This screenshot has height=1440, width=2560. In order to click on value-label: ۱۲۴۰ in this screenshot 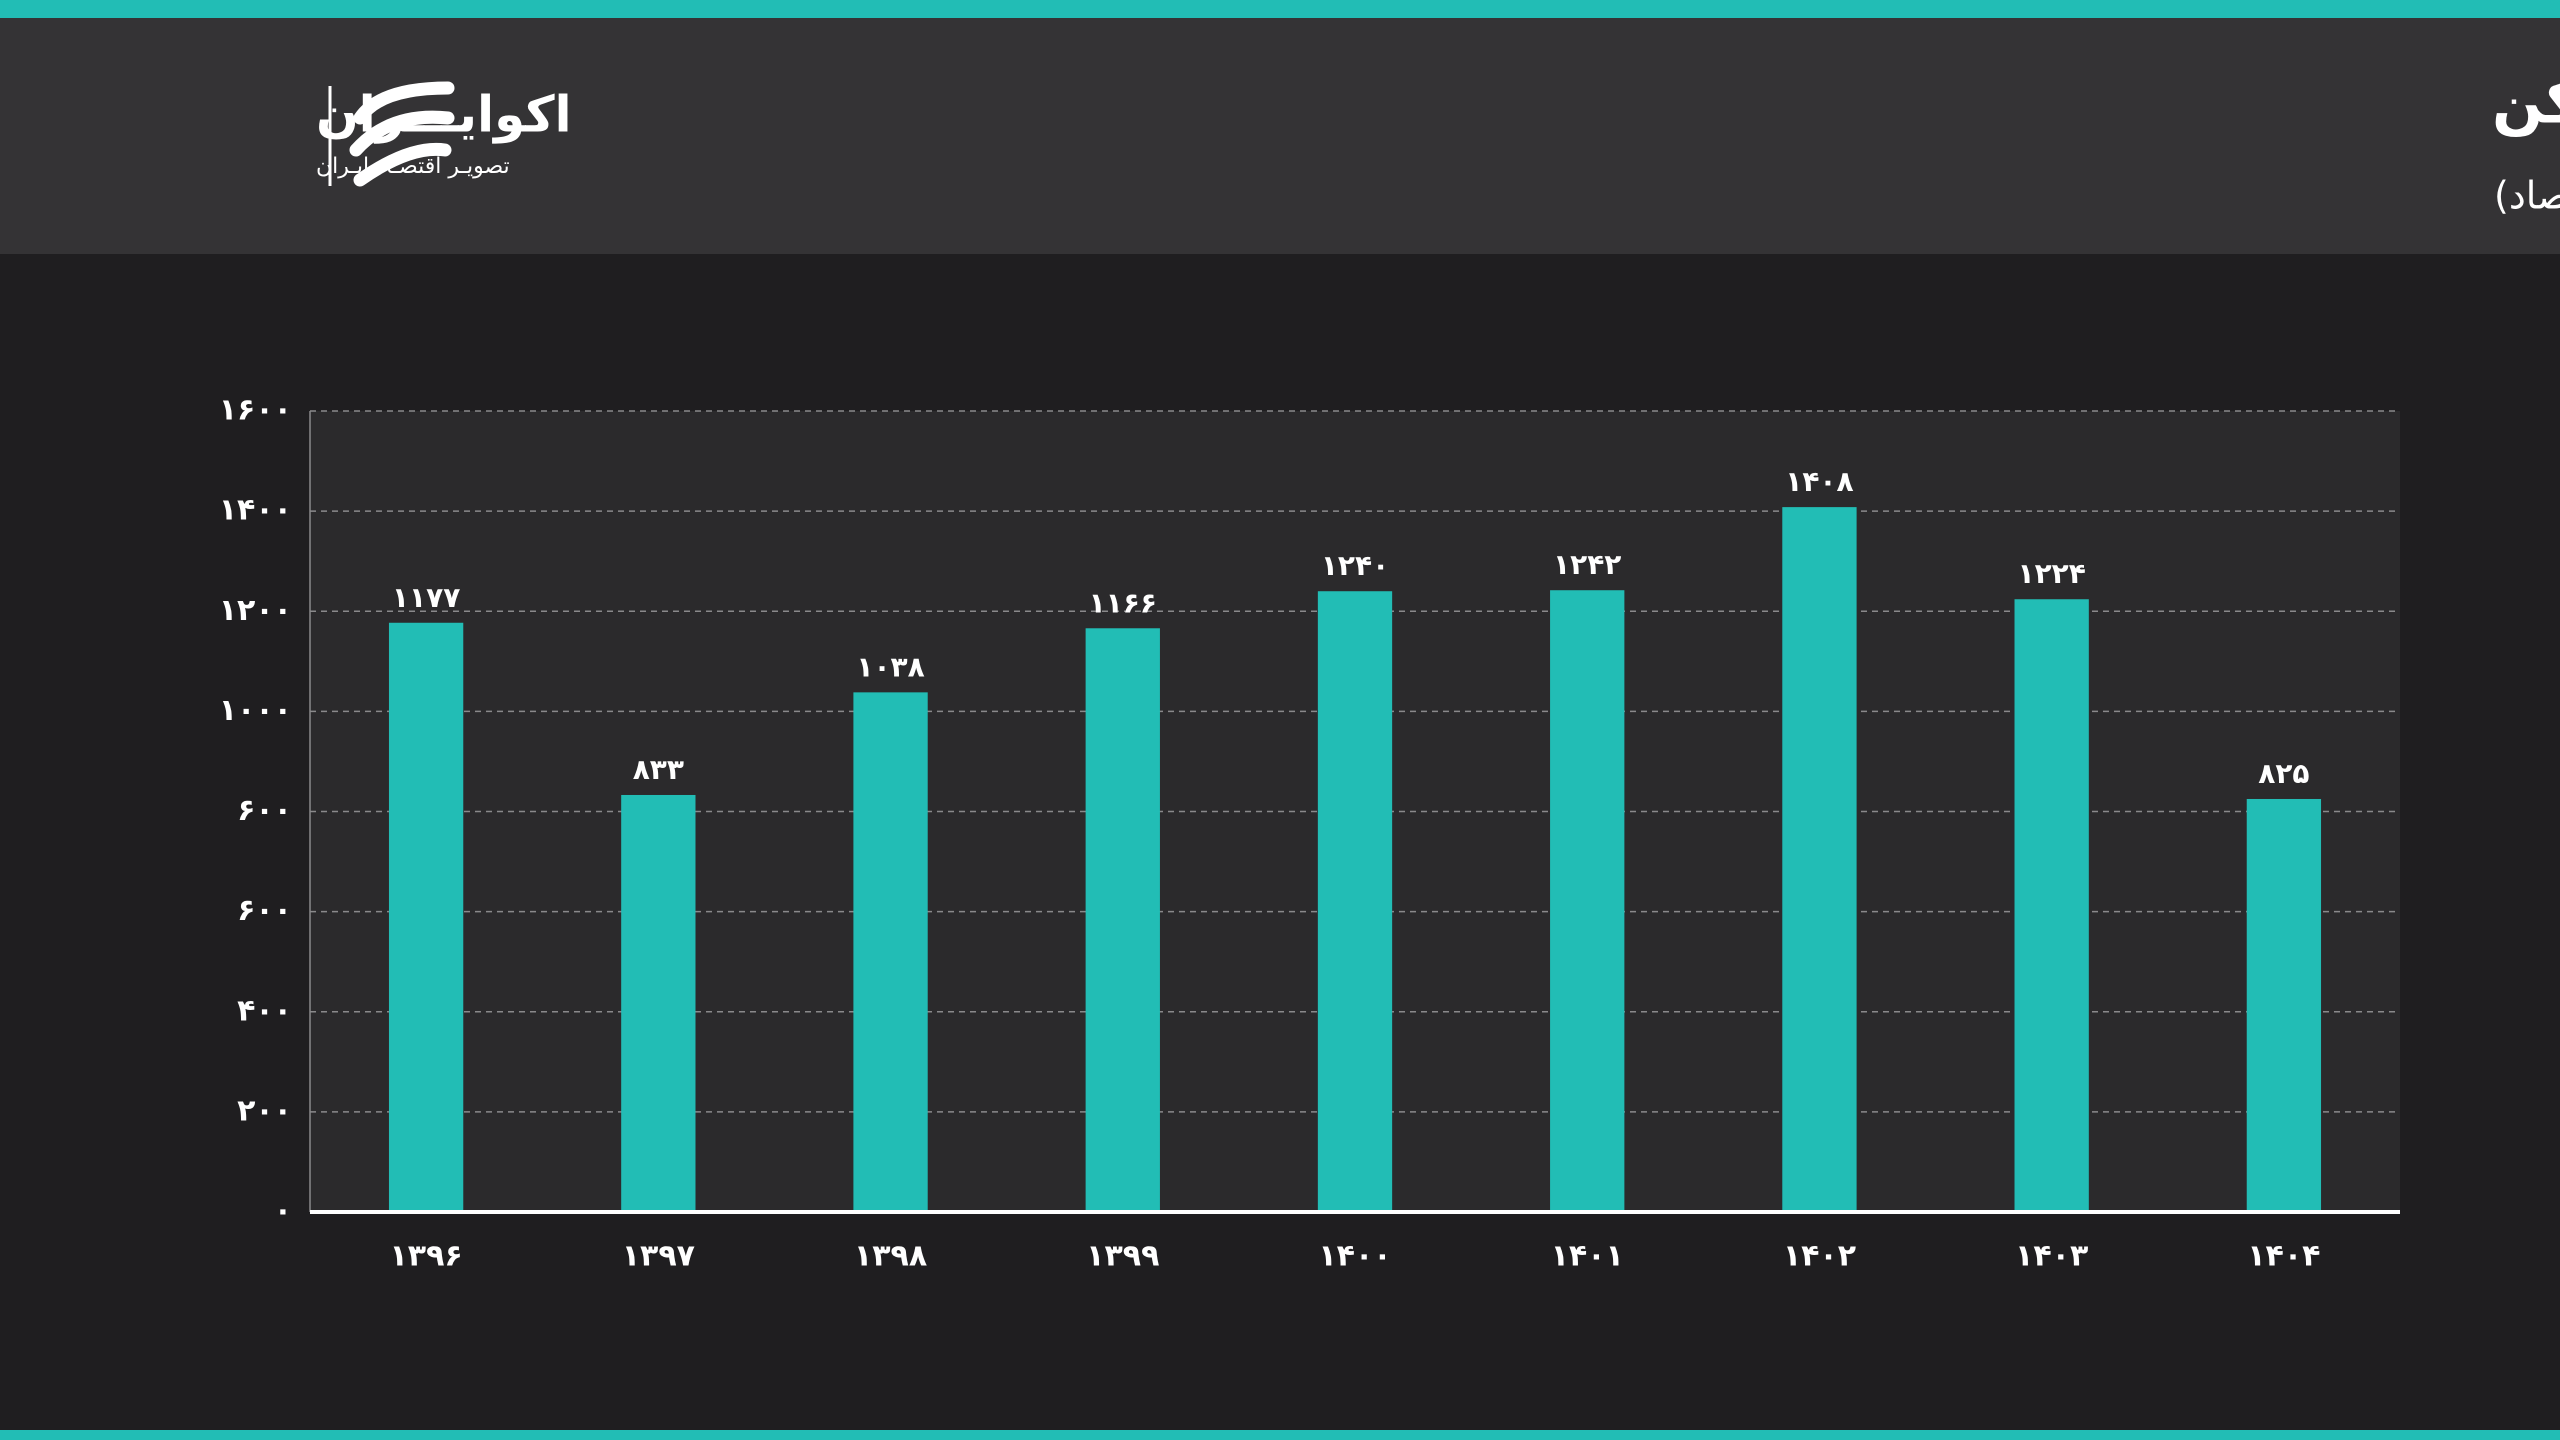, I will do `click(1355, 565)`.